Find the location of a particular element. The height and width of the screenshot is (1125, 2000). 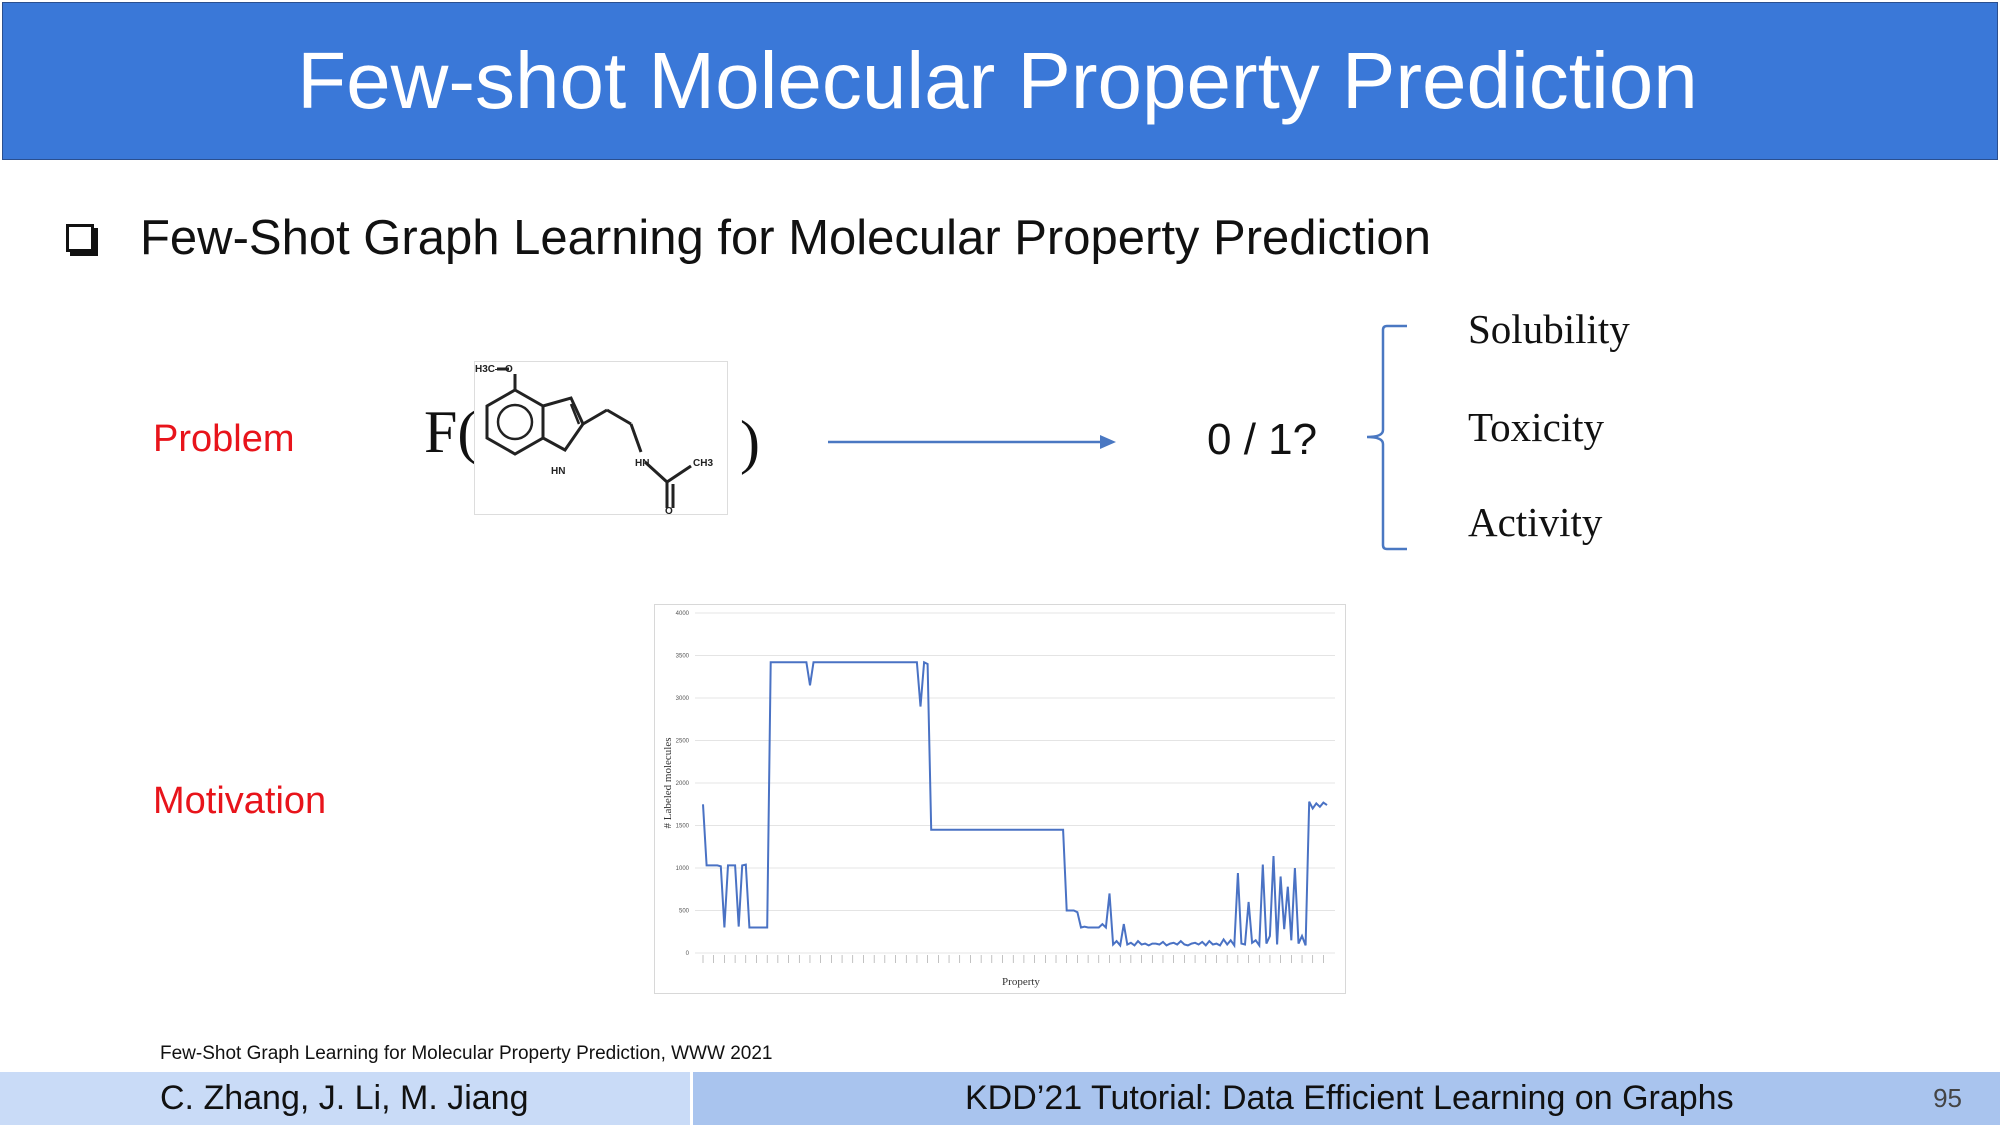

checkbox-bullet-icon is located at coordinates (82, 240).